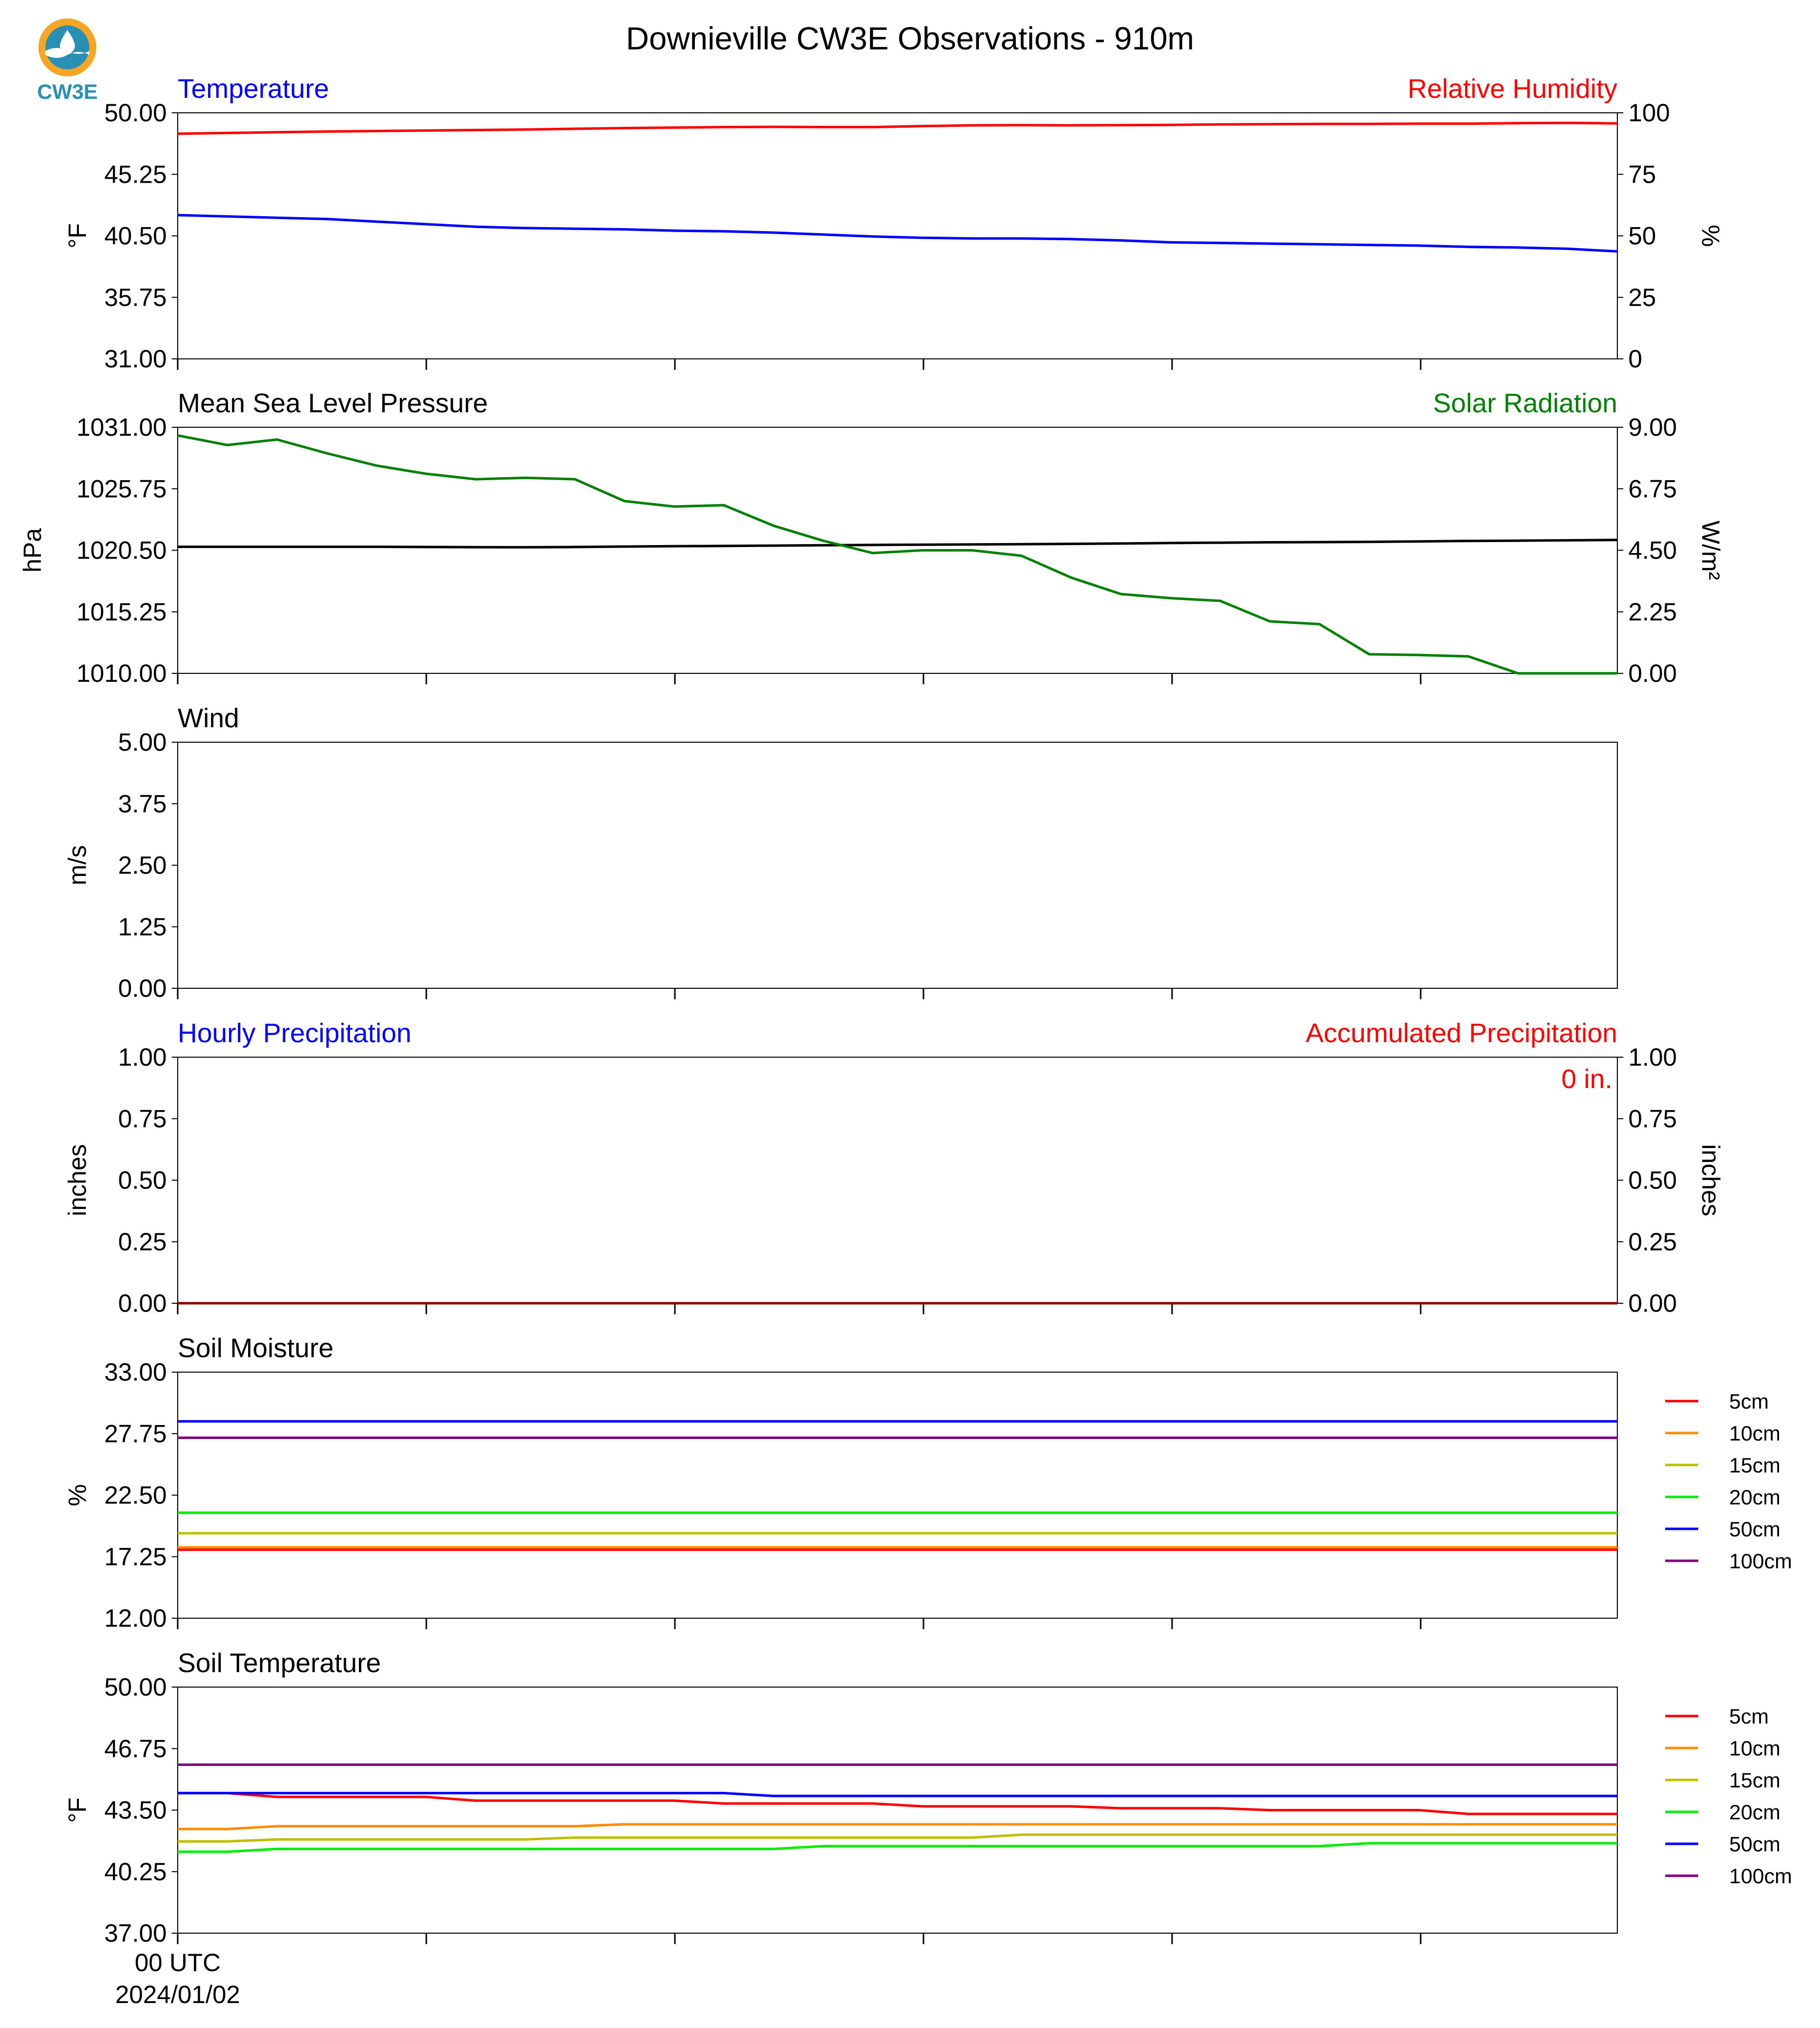 This screenshot has height=2028, width=1820. Describe the element at coordinates (1635, 359) in the screenshot. I see `y-right-tick-label: 0` at that location.